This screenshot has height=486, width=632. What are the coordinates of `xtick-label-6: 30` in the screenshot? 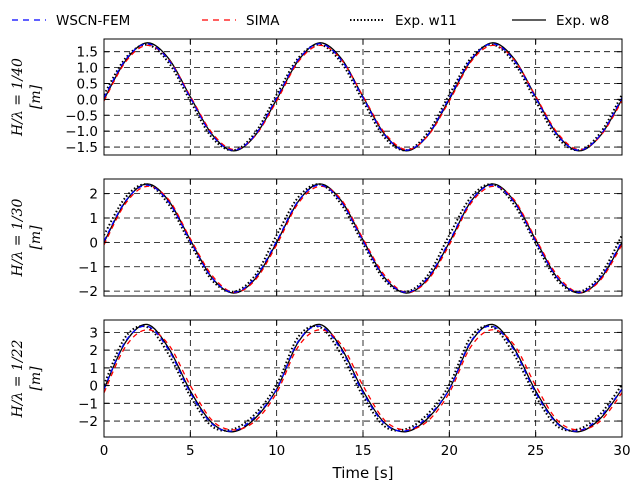 It's located at (621, 451).